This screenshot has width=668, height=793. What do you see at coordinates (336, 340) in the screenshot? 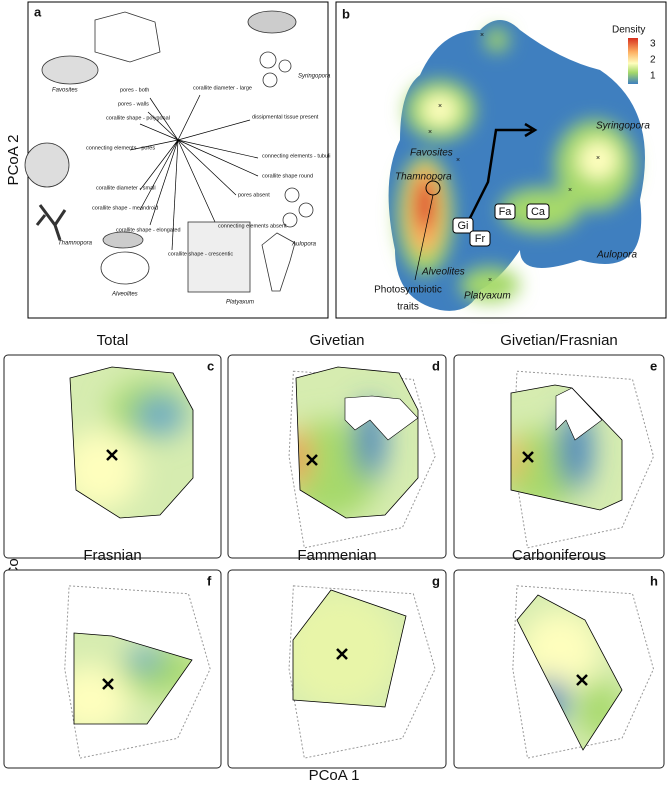
I see `panel-title: Givetian` at bounding box center [336, 340].